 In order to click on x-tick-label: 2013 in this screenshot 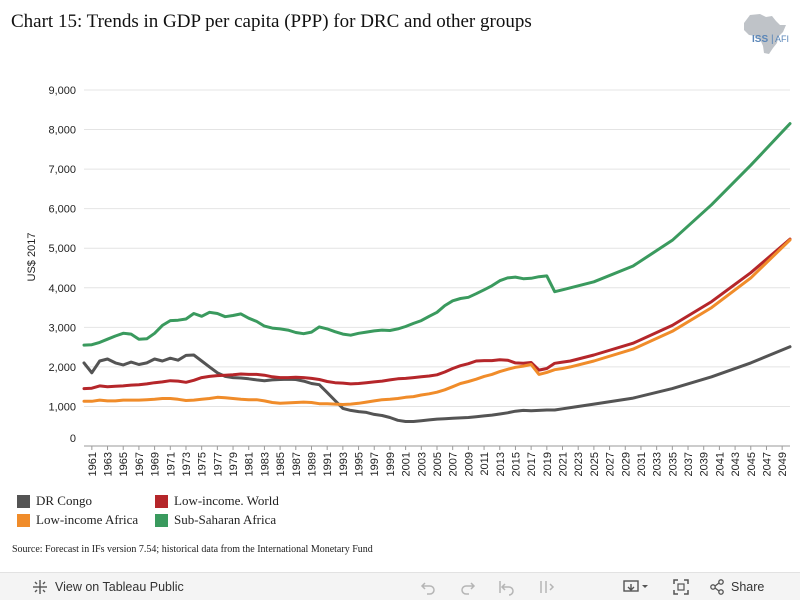, I will do `click(501, 464)`.